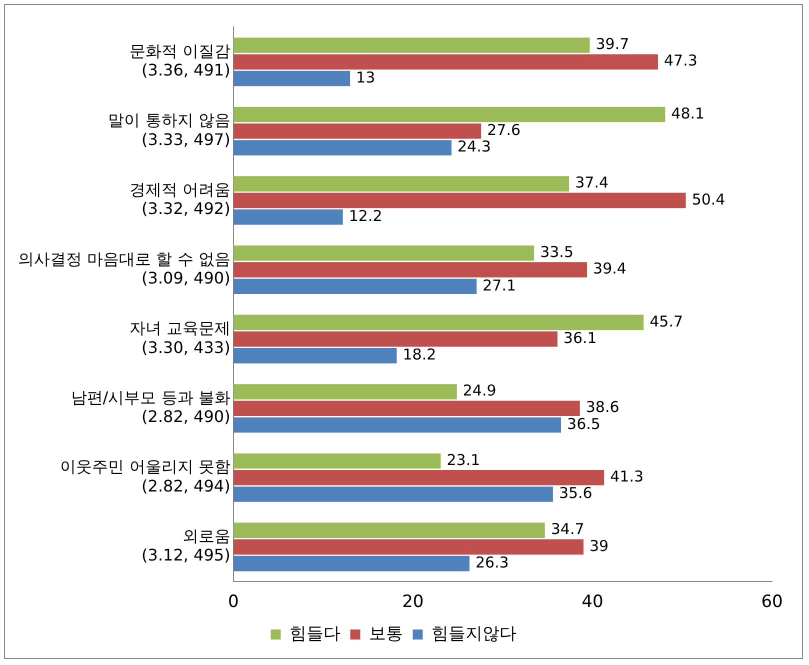  I want to click on data-label: 38.6, so click(603, 407).